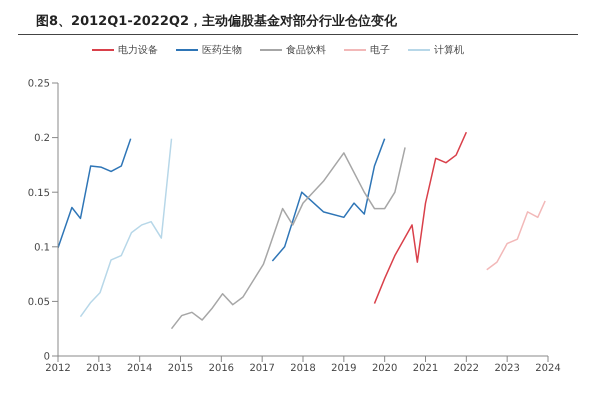  I want to click on y-tick-label: 0.15, so click(39, 193).